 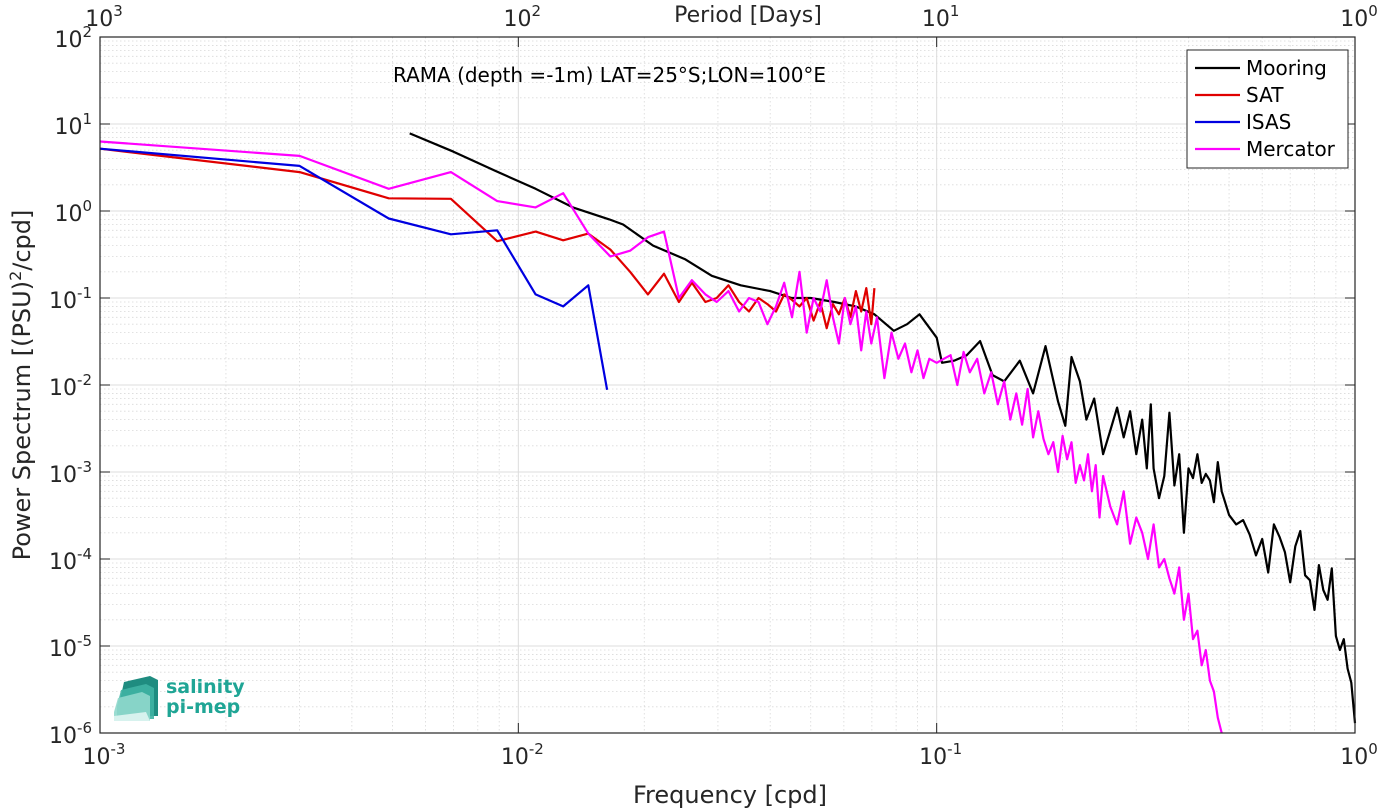 I want to click on x-tick-label: 10⁻¹, so click(x=940, y=755).